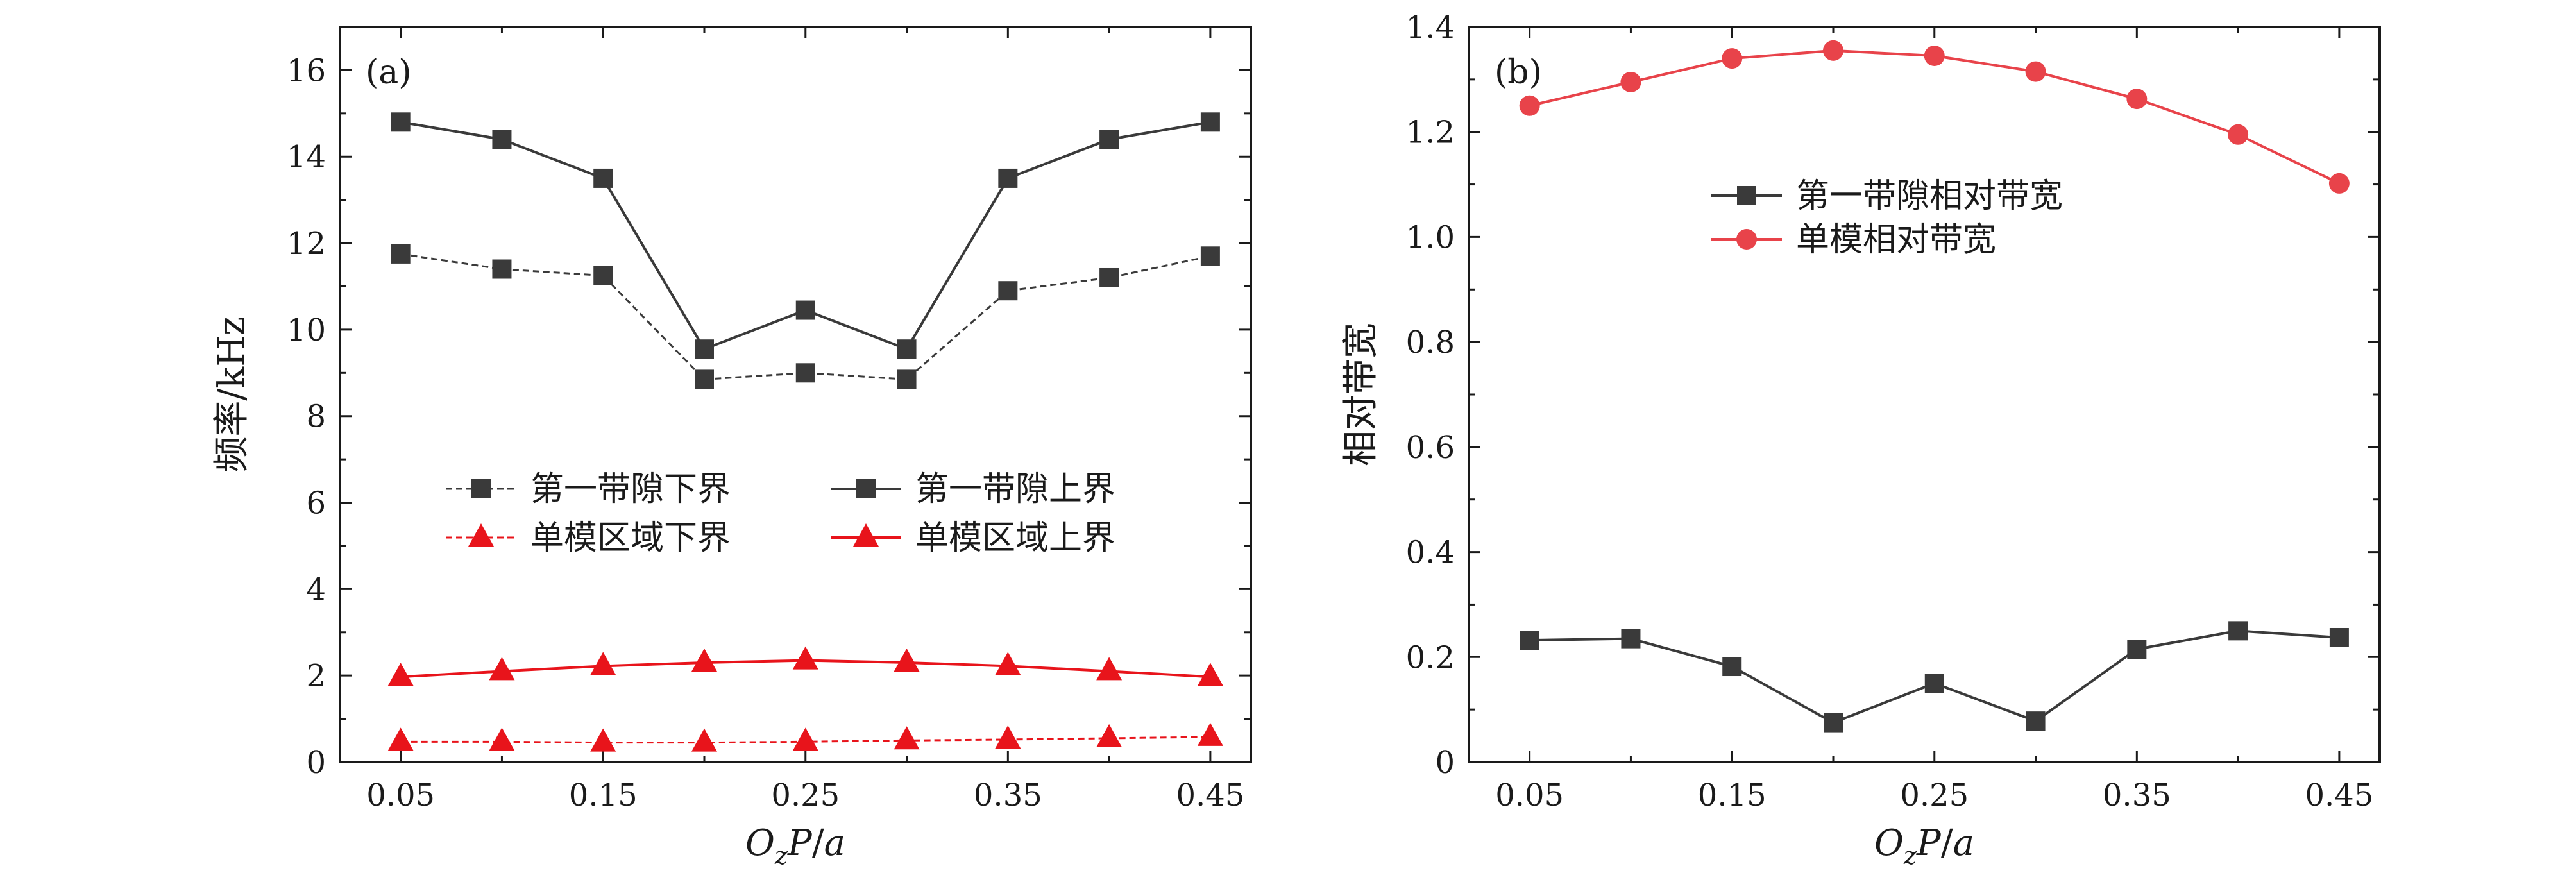 This screenshot has height=882, width=2576. Describe the element at coordinates (316, 676) in the screenshot. I see `y-tick-label: 2` at that location.